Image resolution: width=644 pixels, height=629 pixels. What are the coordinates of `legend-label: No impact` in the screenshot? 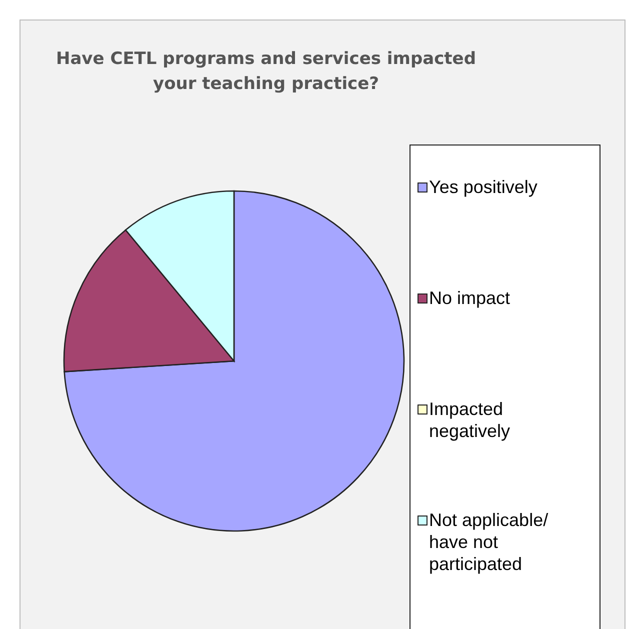 It's located at (469, 298).